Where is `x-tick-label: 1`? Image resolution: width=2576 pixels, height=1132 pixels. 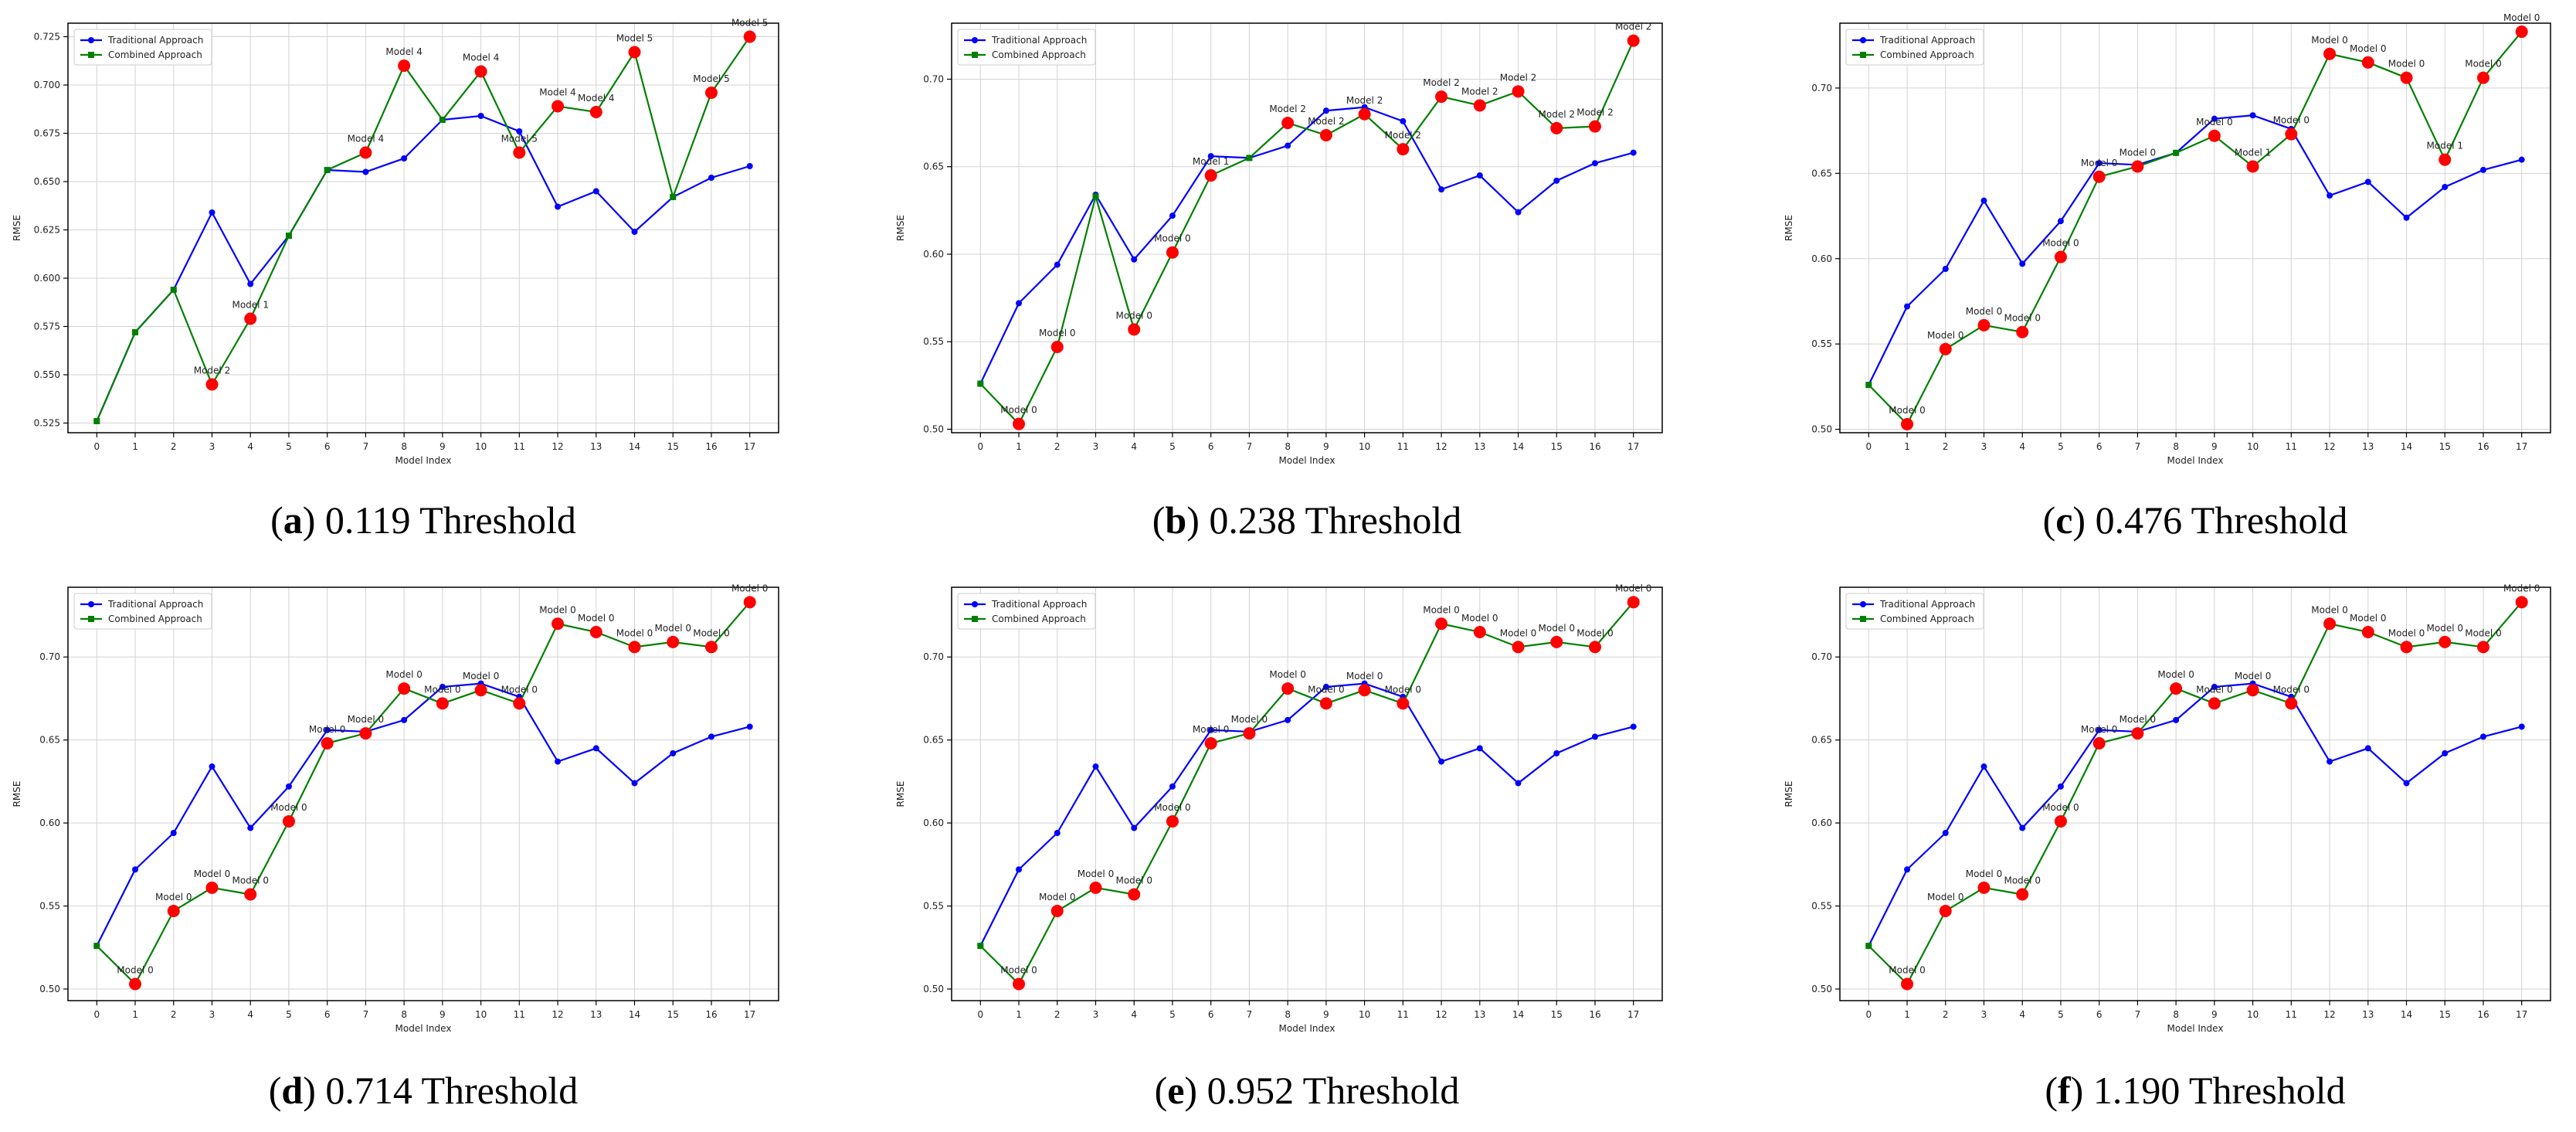 x-tick-label: 1 is located at coordinates (1019, 446).